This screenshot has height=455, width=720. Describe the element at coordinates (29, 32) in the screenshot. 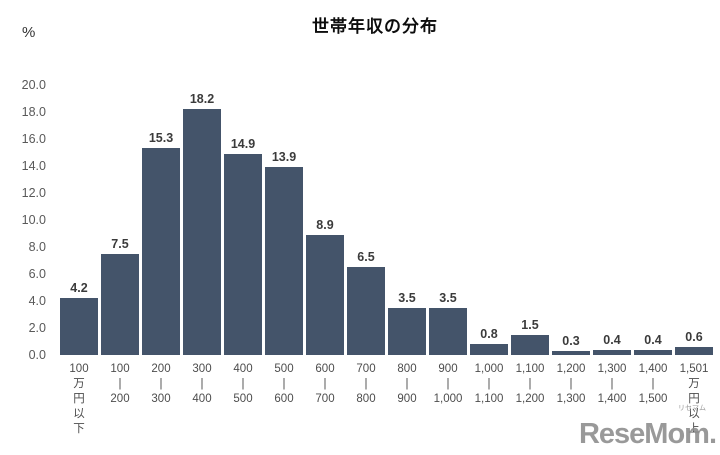

I see `y-axis-unit-label: %` at that location.